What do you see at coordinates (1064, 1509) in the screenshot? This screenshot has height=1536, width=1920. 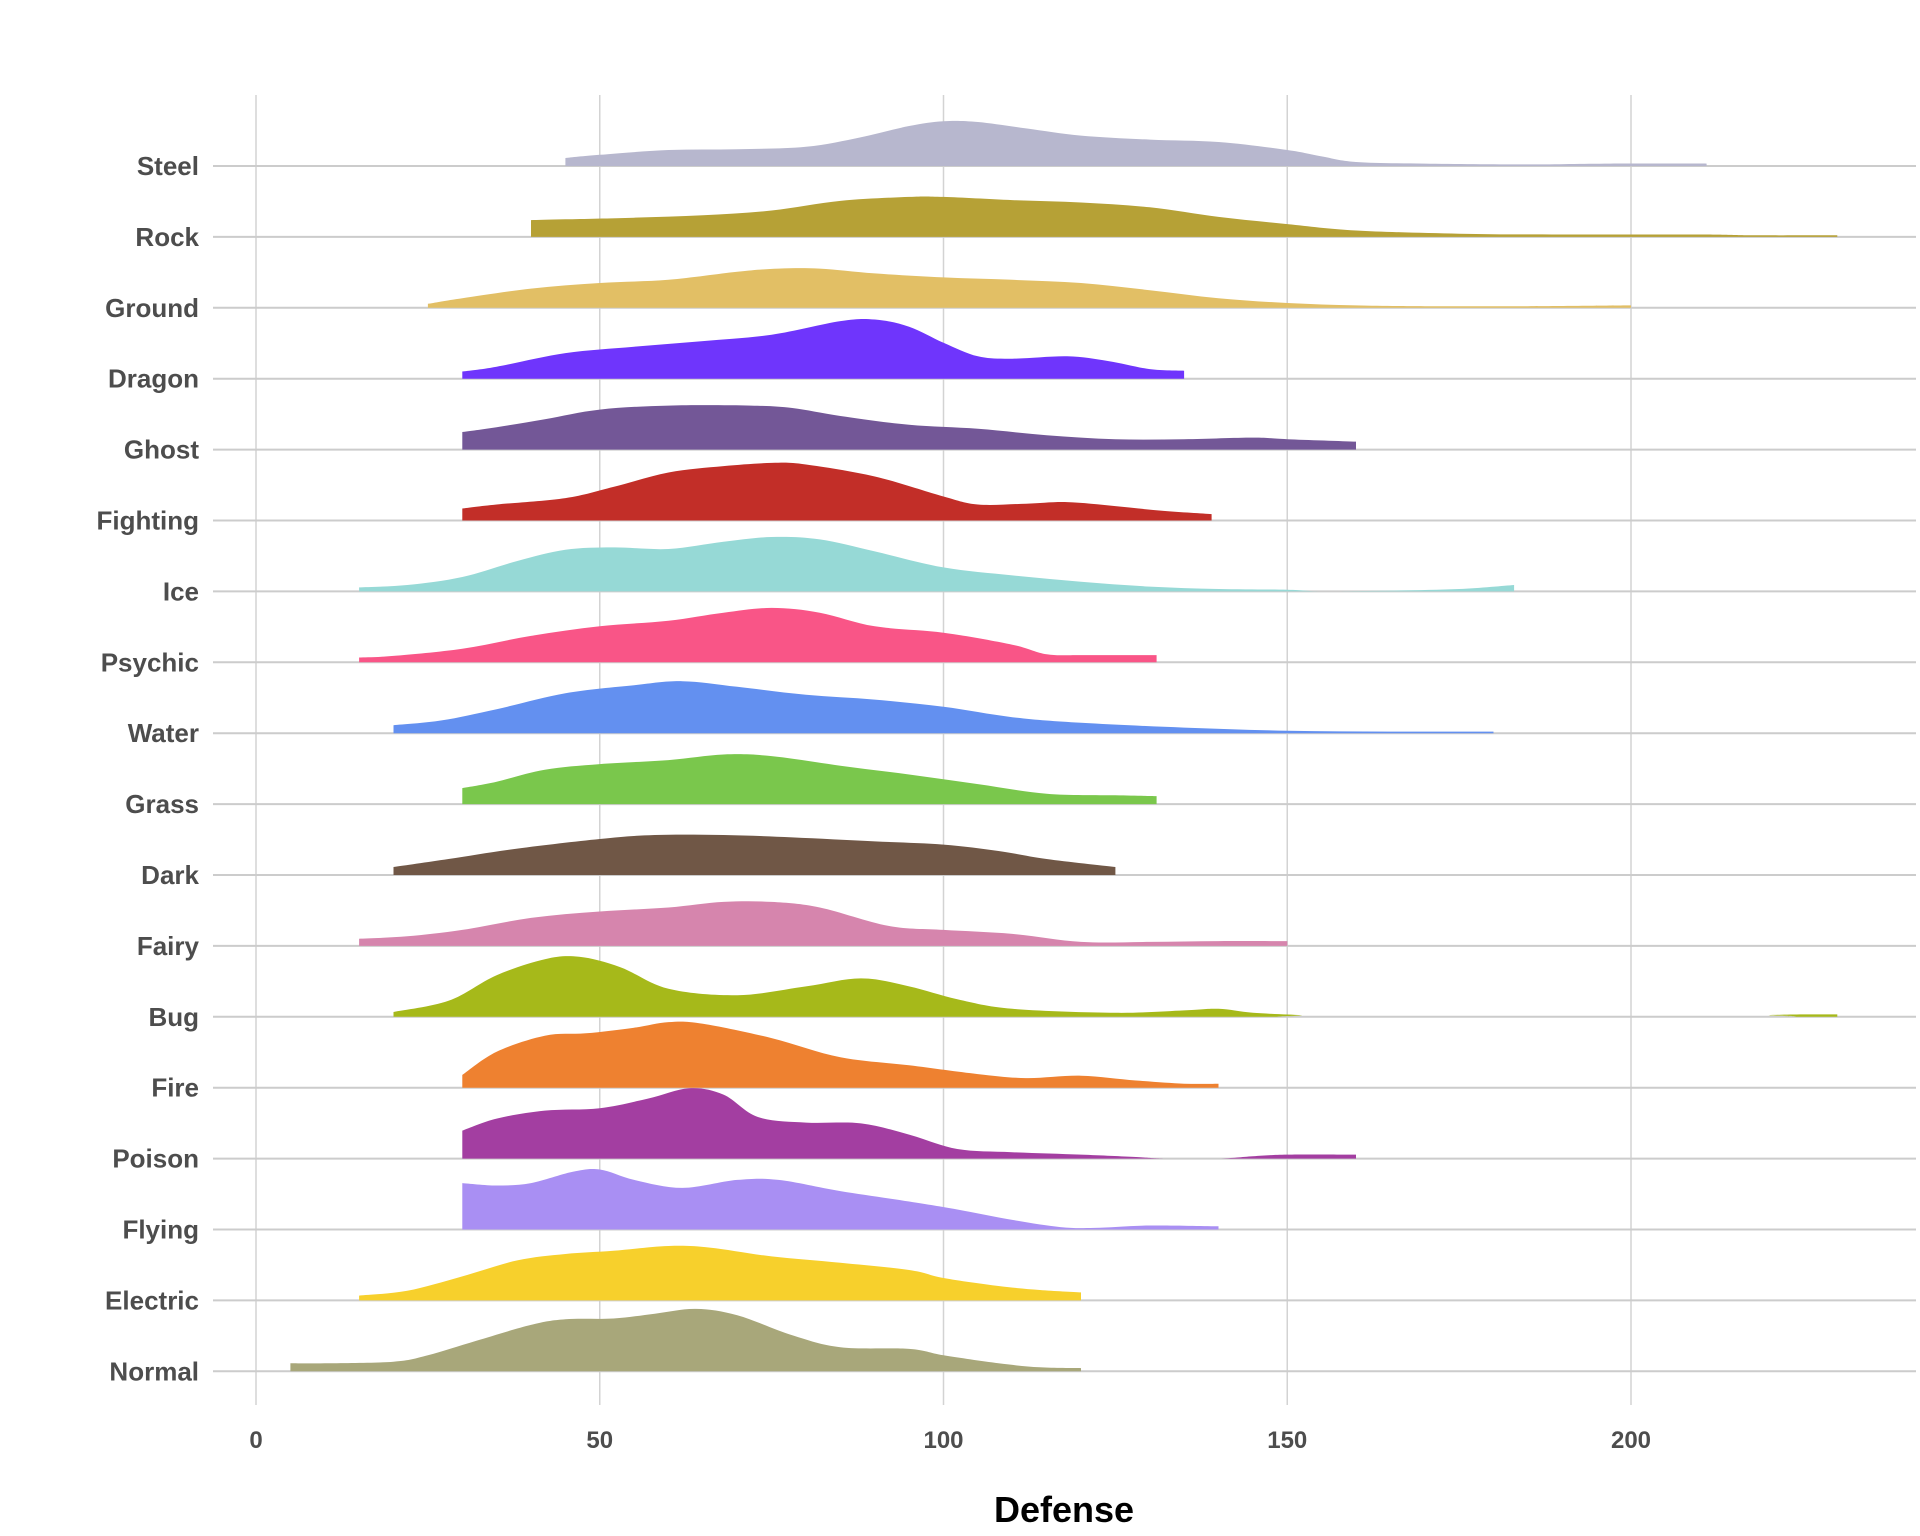 I see `x-axis-title: Defense` at bounding box center [1064, 1509].